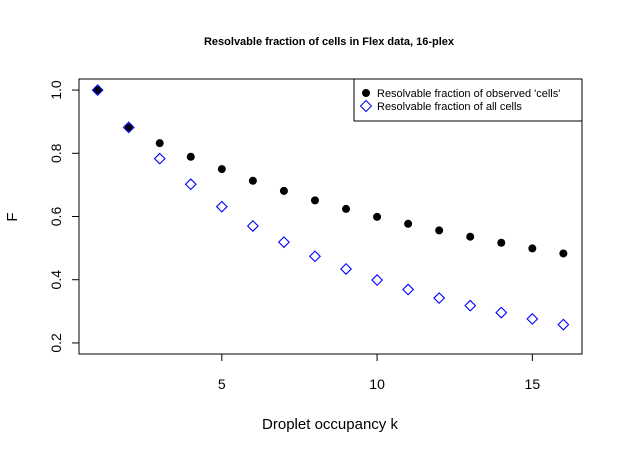 This screenshot has height=453, width=622. I want to click on y-axis: 0.2 0.4 0.6 0.8 1.0, so click(63, 216).